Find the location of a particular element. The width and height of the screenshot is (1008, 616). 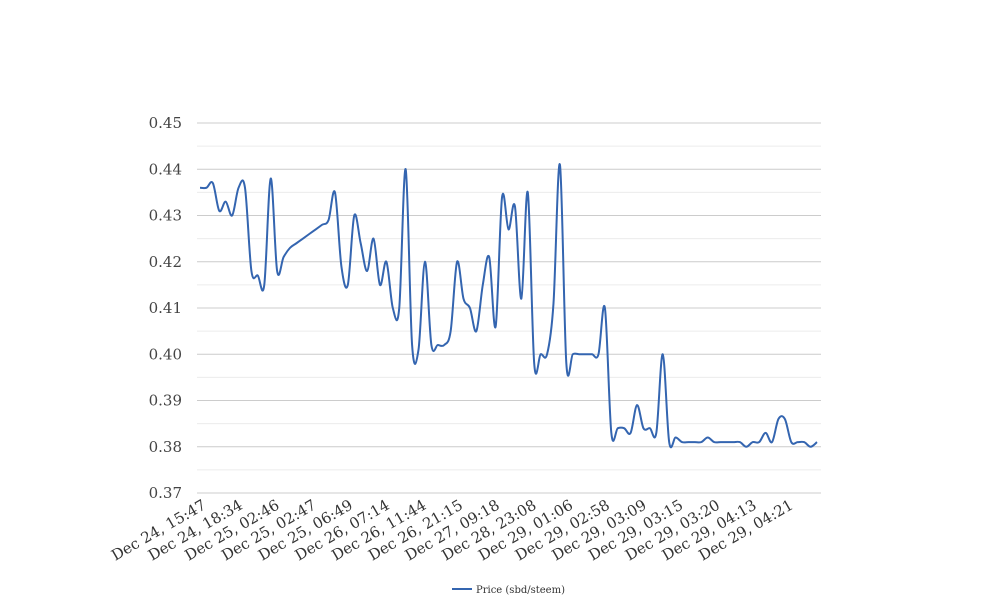

y-tick-label: 0.38 is located at coordinates (165, 447).